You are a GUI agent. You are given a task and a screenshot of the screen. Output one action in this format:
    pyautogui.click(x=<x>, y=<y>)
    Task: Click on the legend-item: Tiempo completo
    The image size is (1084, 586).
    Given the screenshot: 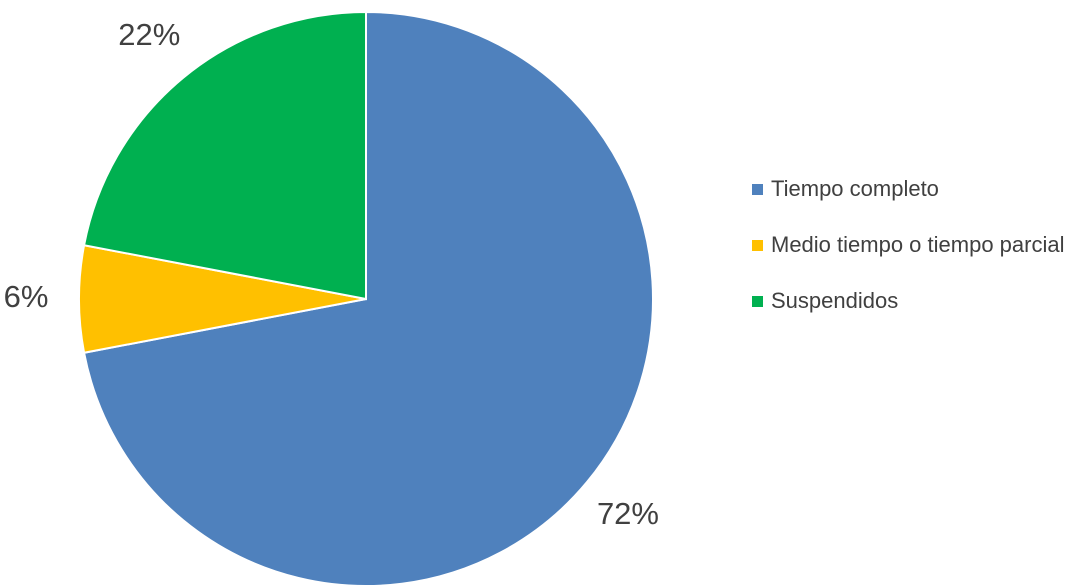 What is the action you would take?
    pyautogui.click(x=917, y=189)
    